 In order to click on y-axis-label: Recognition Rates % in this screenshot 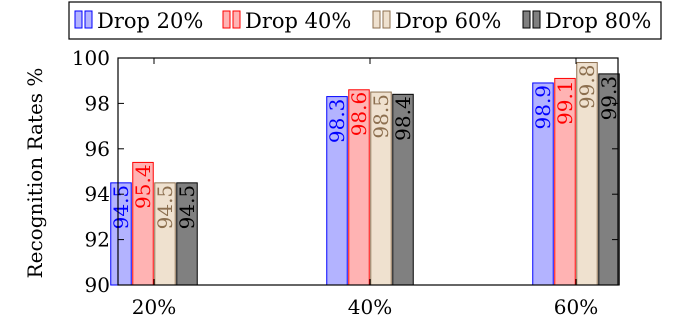, I will do `click(35, 173)`.